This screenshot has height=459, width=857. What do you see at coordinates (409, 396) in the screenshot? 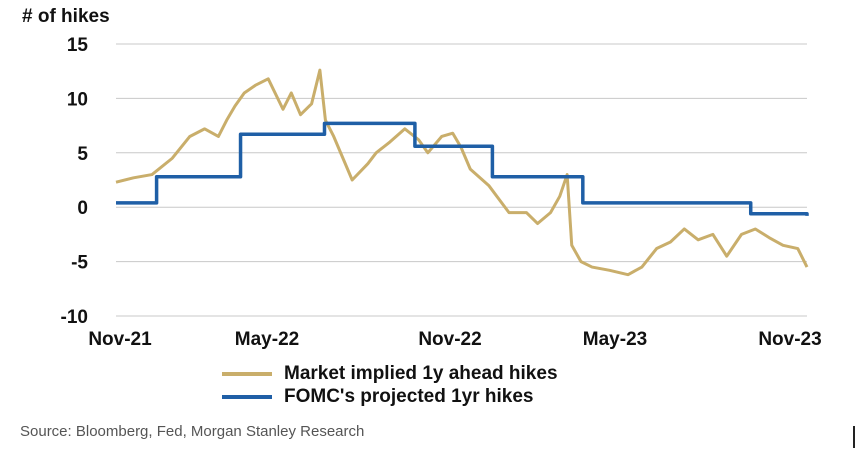
I see `legend-label-fomc: FOMC's projected 1yr hikes` at bounding box center [409, 396].